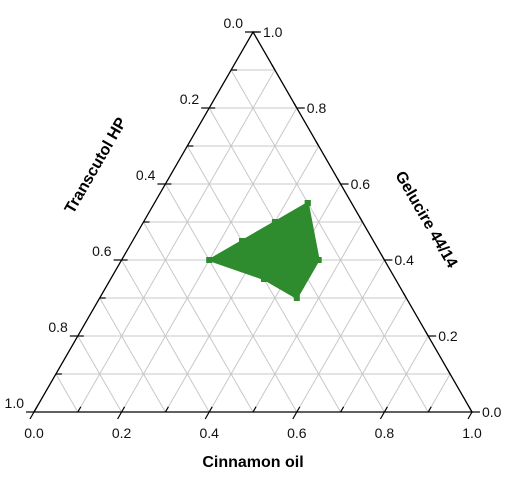 The image size is (523, 480). Describe the element at coordinates (122, 433) in the screenshot. I see `bottom-tick-label: 0.2` at that location.